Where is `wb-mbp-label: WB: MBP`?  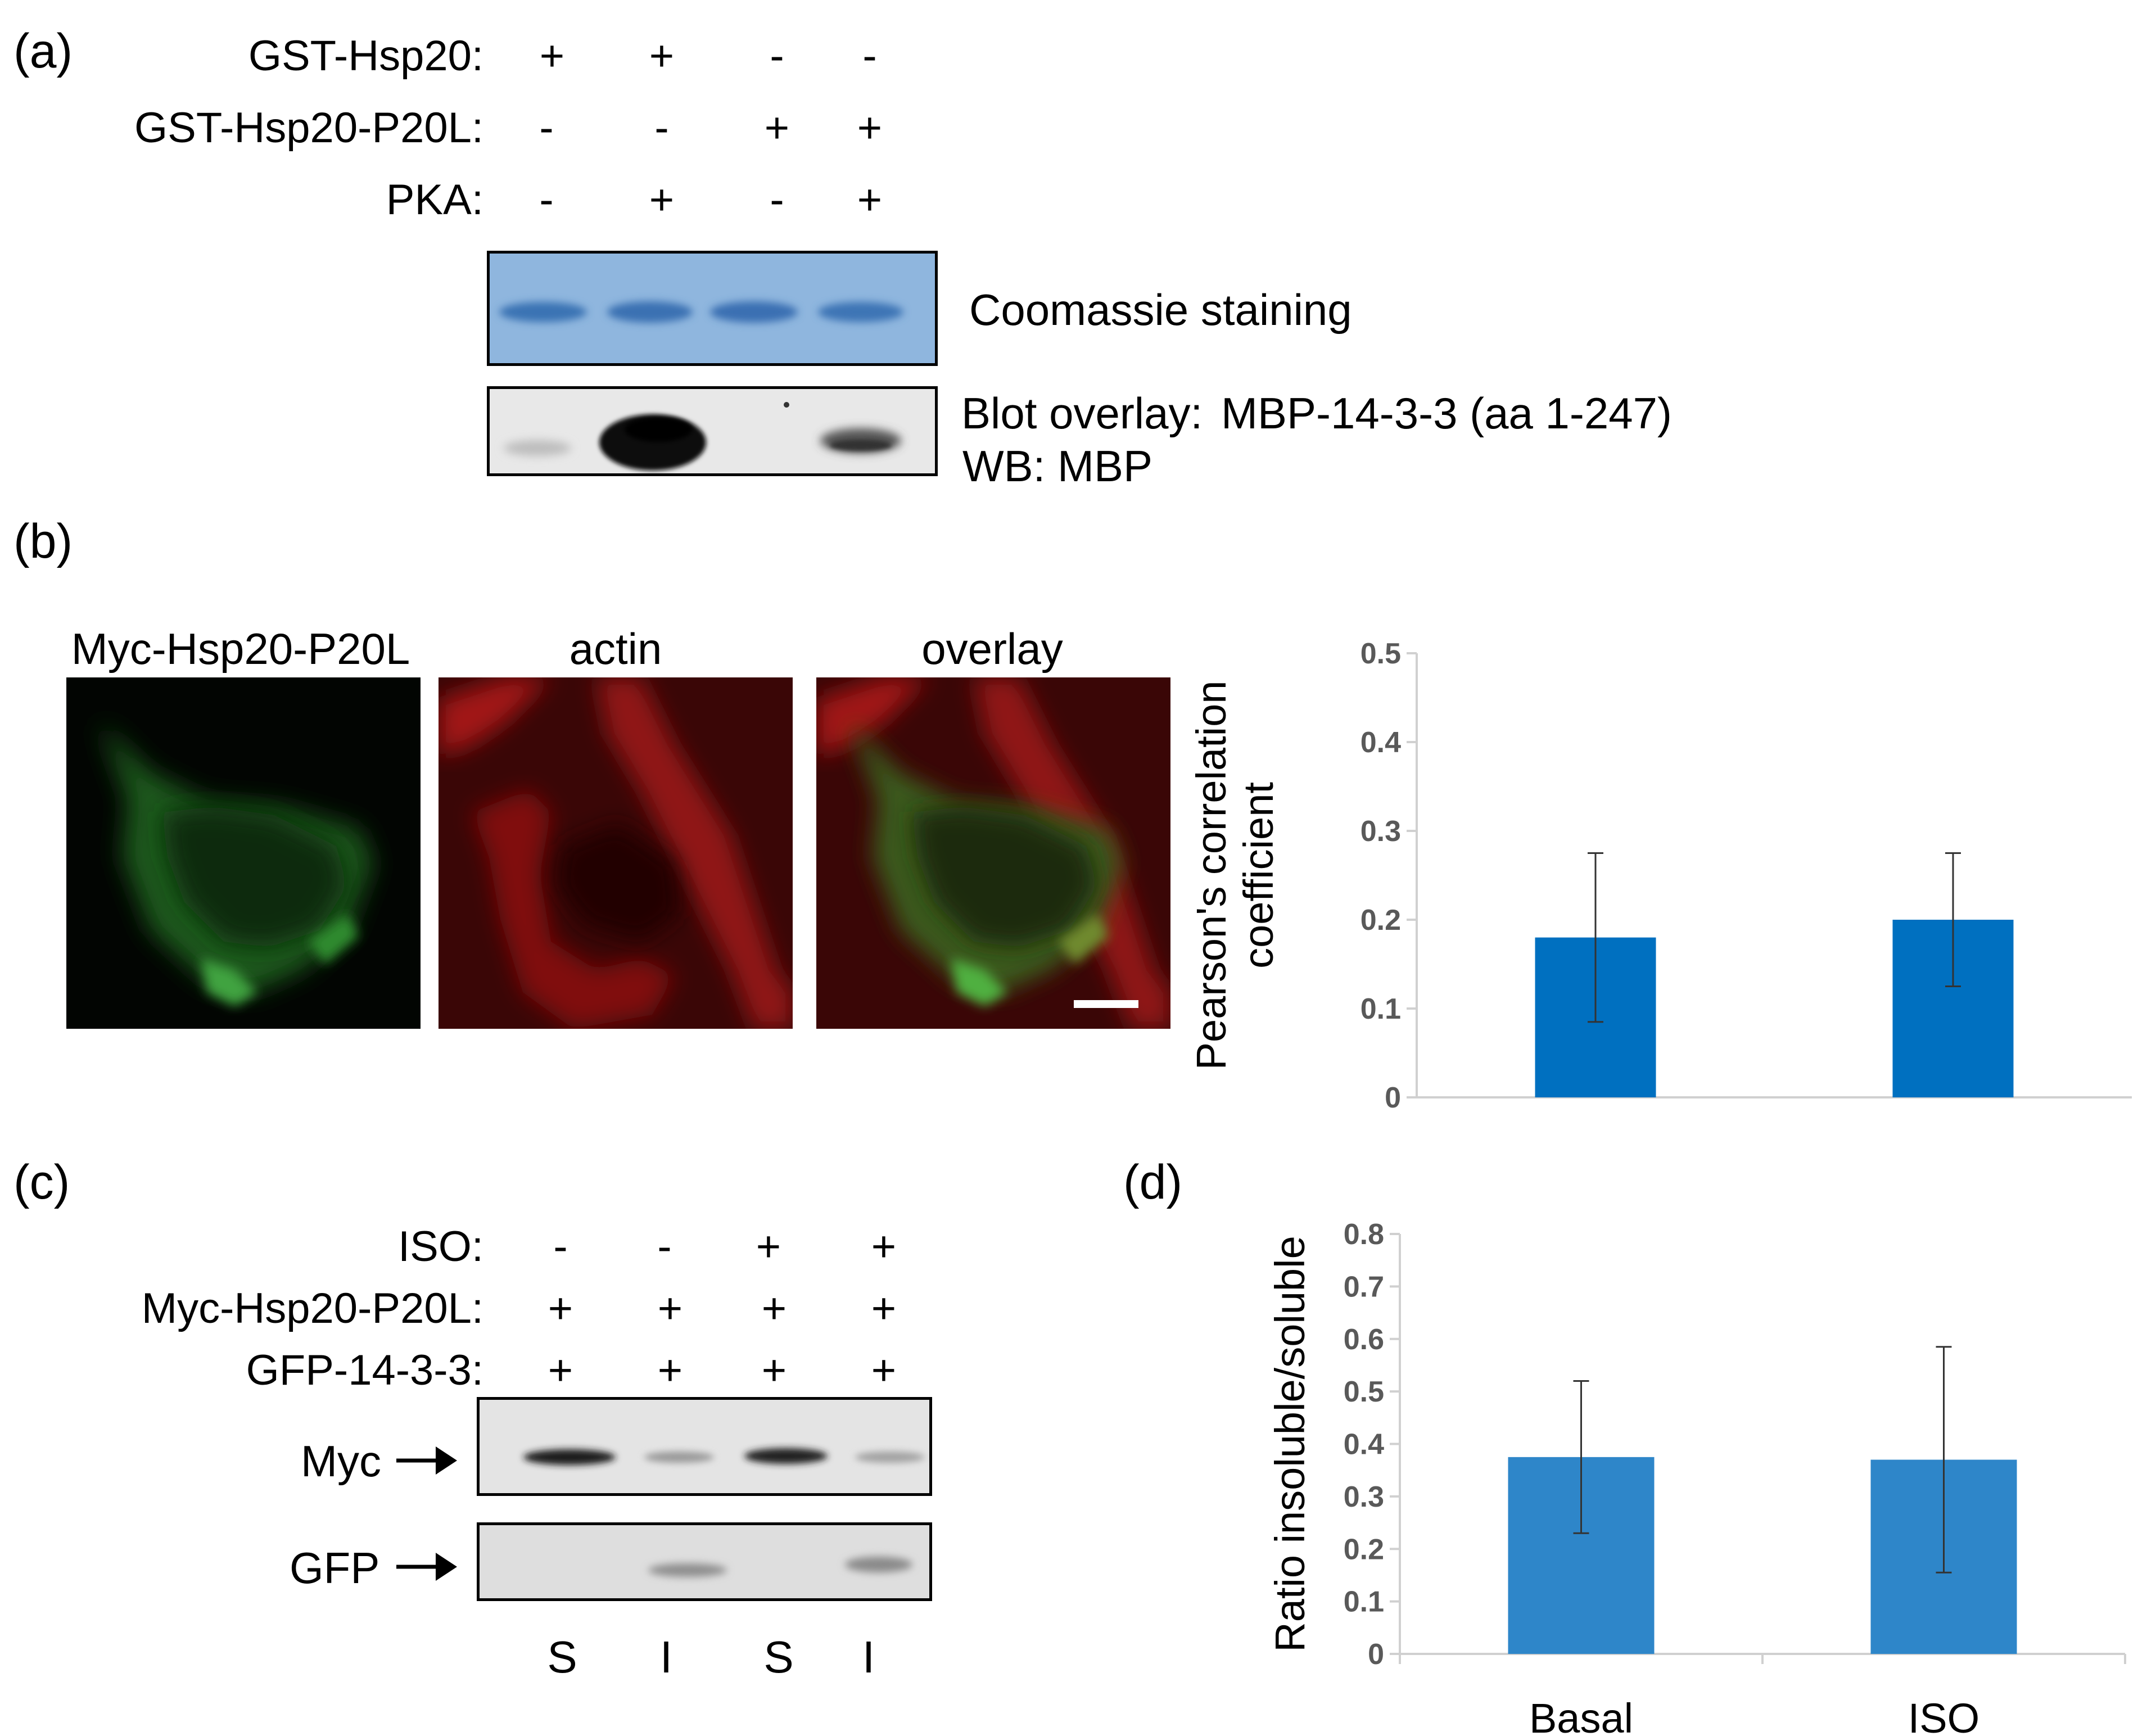 wb-mbp-label: WB: MBP is located at coordinates (1057, 466).